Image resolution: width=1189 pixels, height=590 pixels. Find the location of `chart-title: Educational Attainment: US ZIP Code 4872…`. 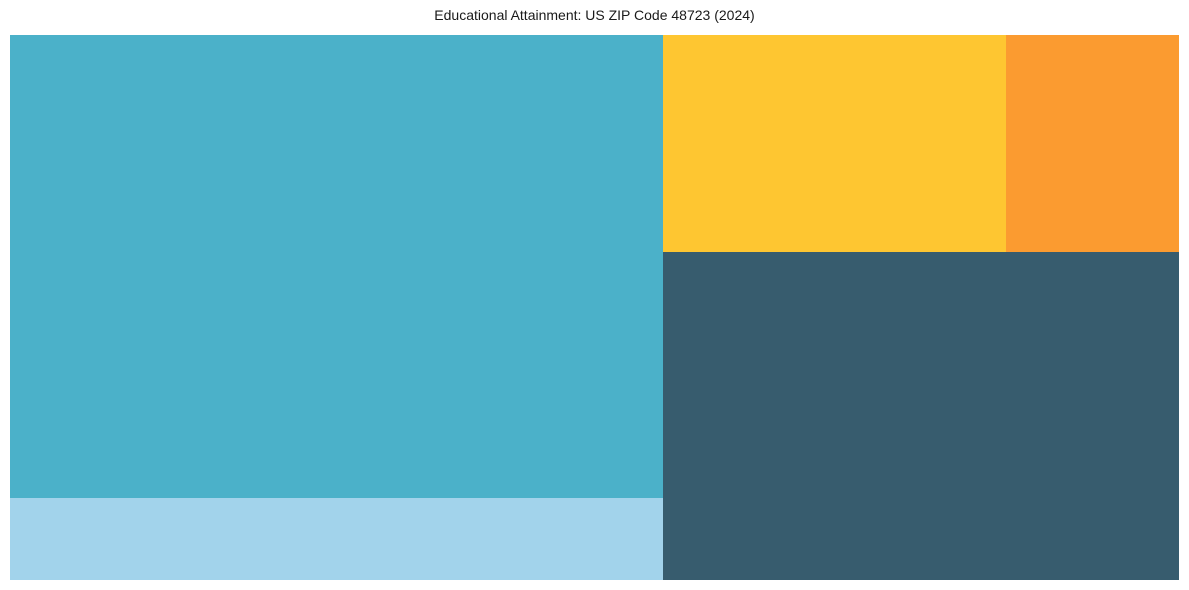

chart-title: Educational Attainment: US ZIP Code 4872… is located at coordinates (594, 15).